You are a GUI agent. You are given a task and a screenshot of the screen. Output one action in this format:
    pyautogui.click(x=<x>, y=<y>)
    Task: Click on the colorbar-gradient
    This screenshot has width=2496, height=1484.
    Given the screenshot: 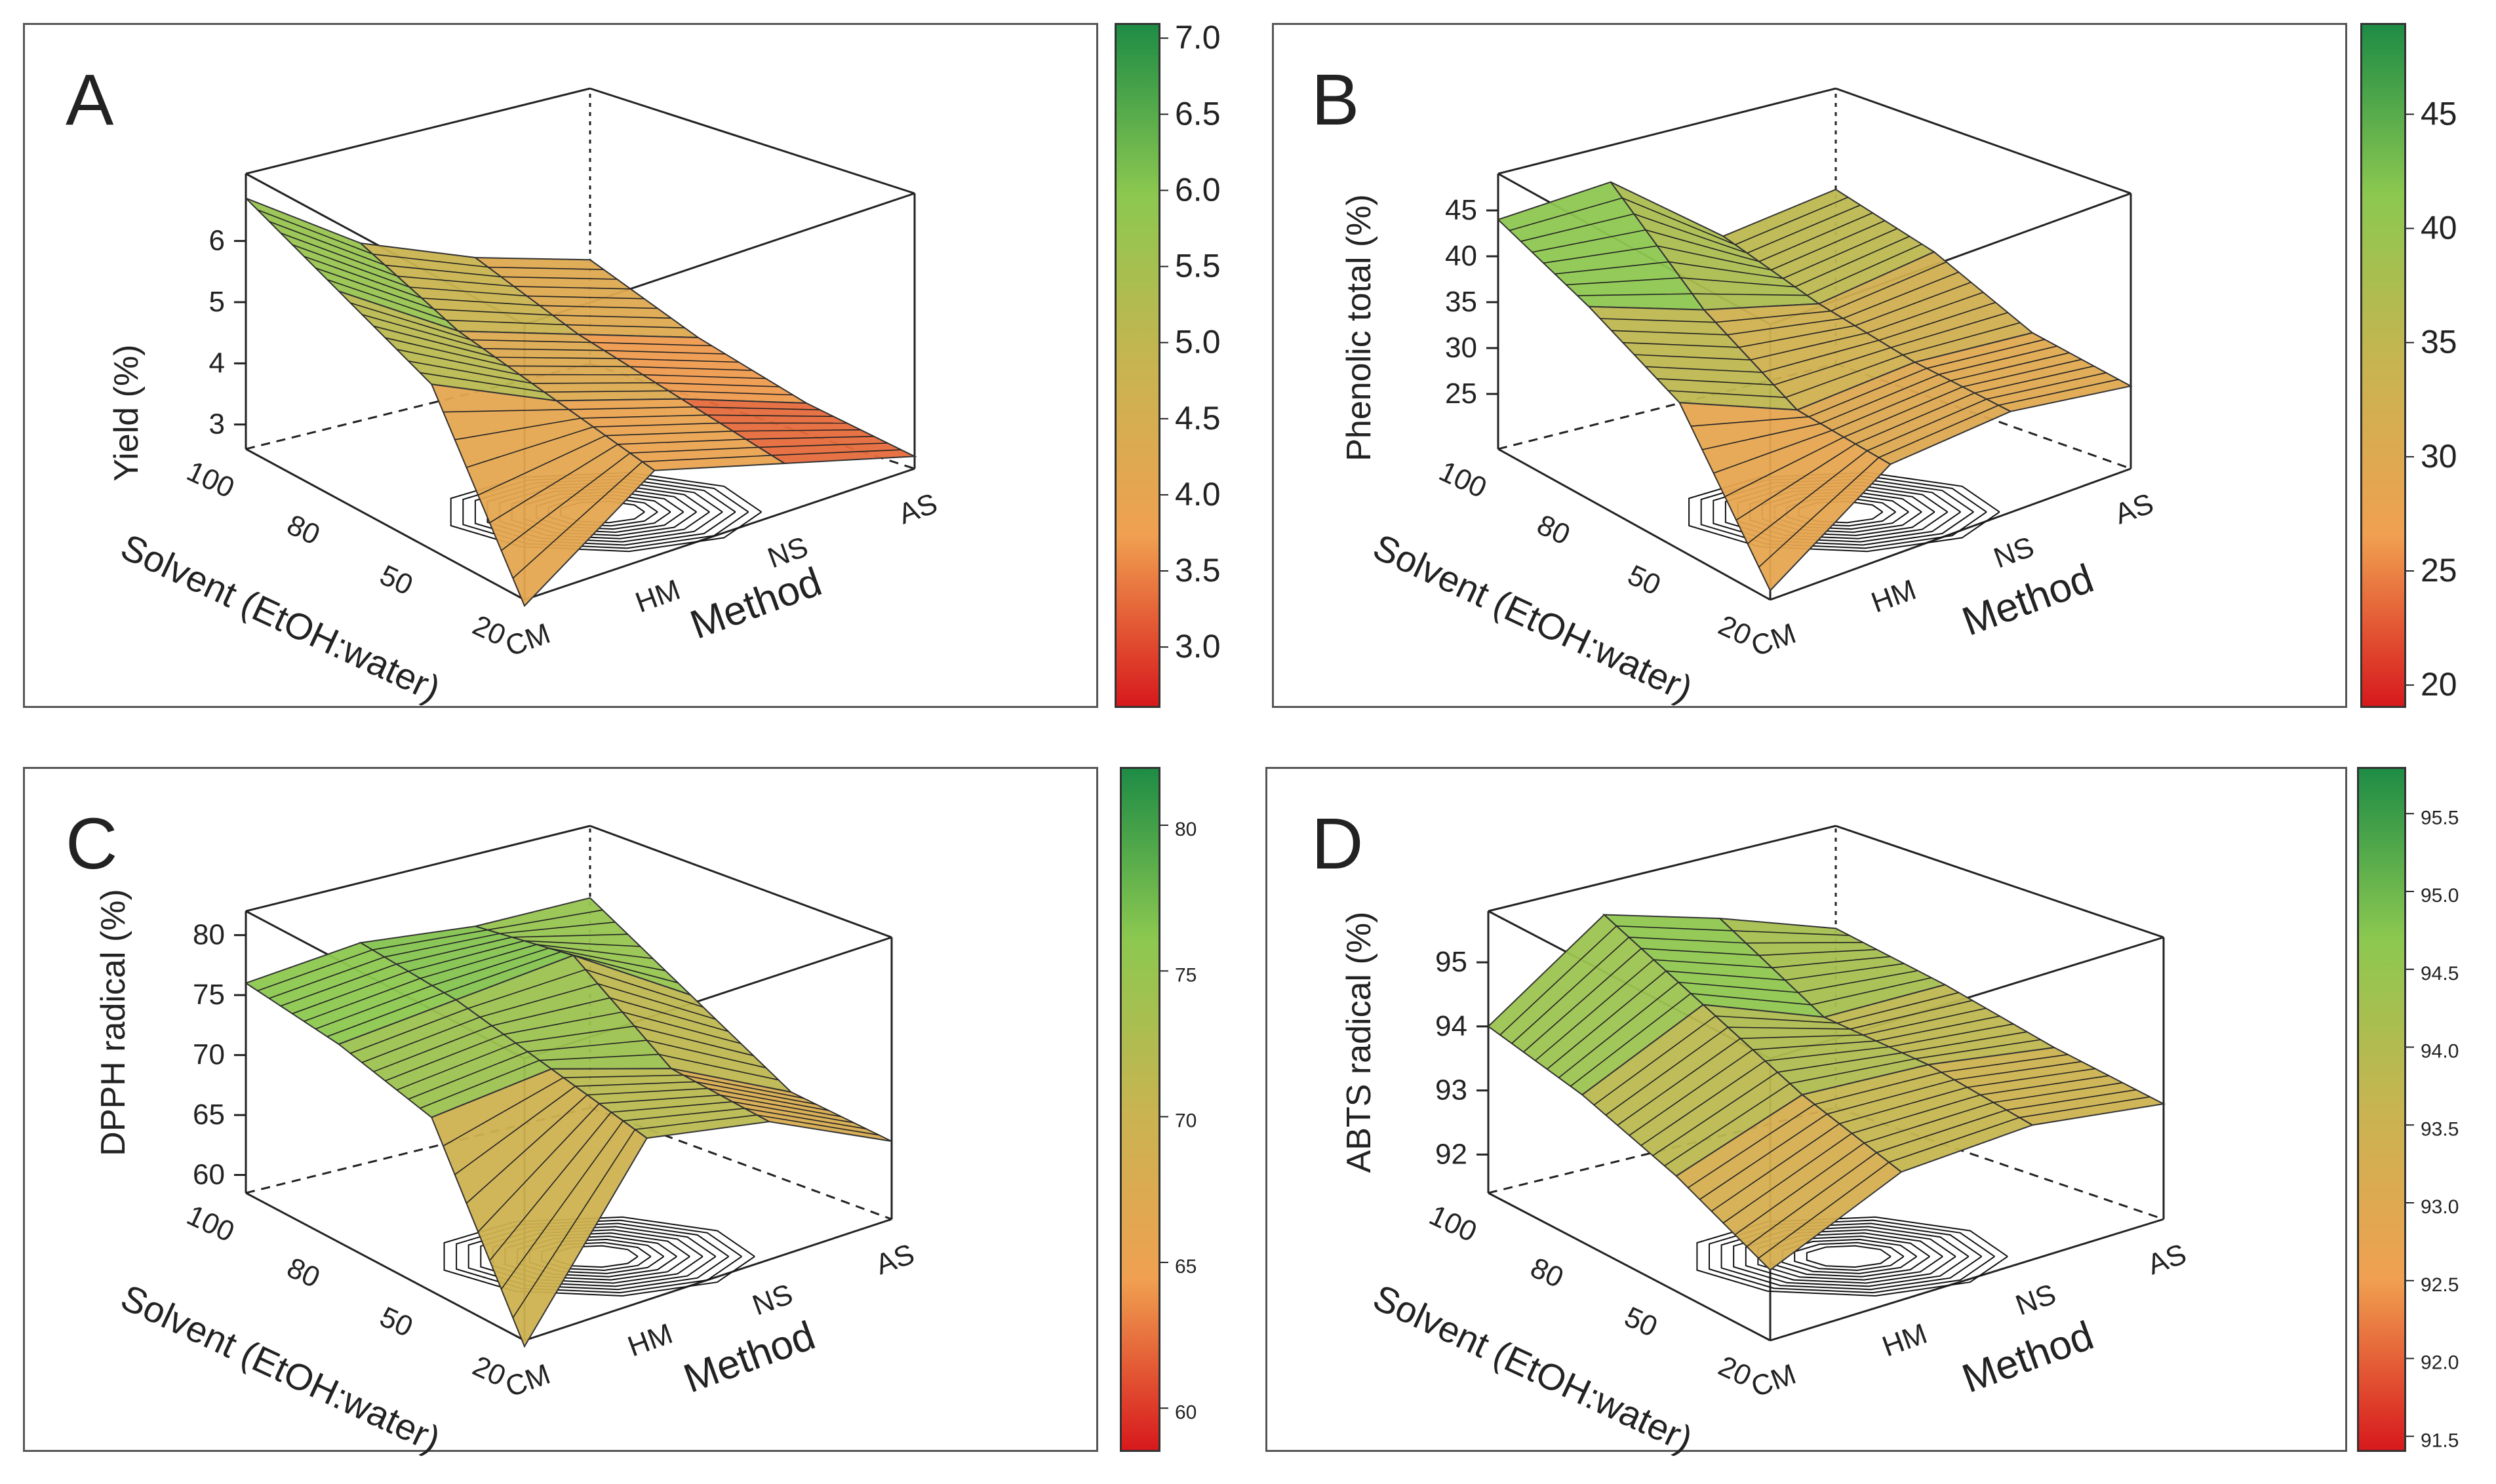 What is the action you would take?
    pyautogui.click(x=2383, y=365)
    